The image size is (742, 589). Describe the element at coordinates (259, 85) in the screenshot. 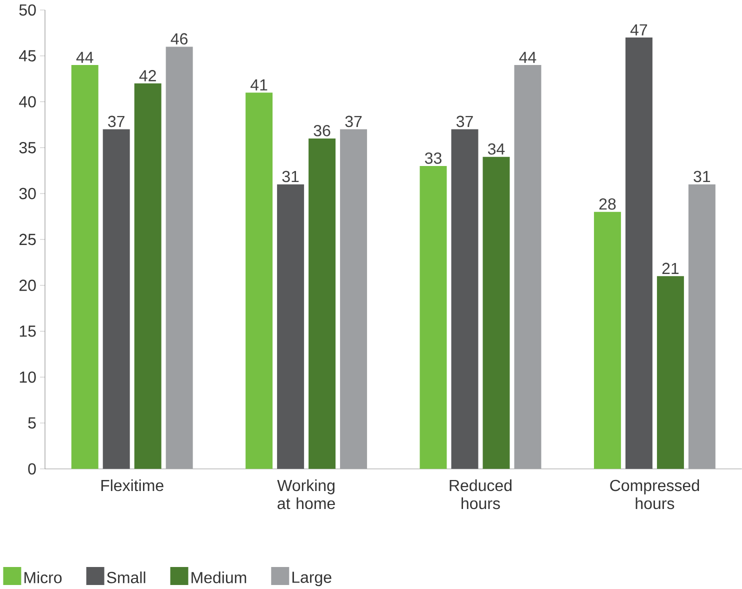

I see `data-label: 41` at that location.